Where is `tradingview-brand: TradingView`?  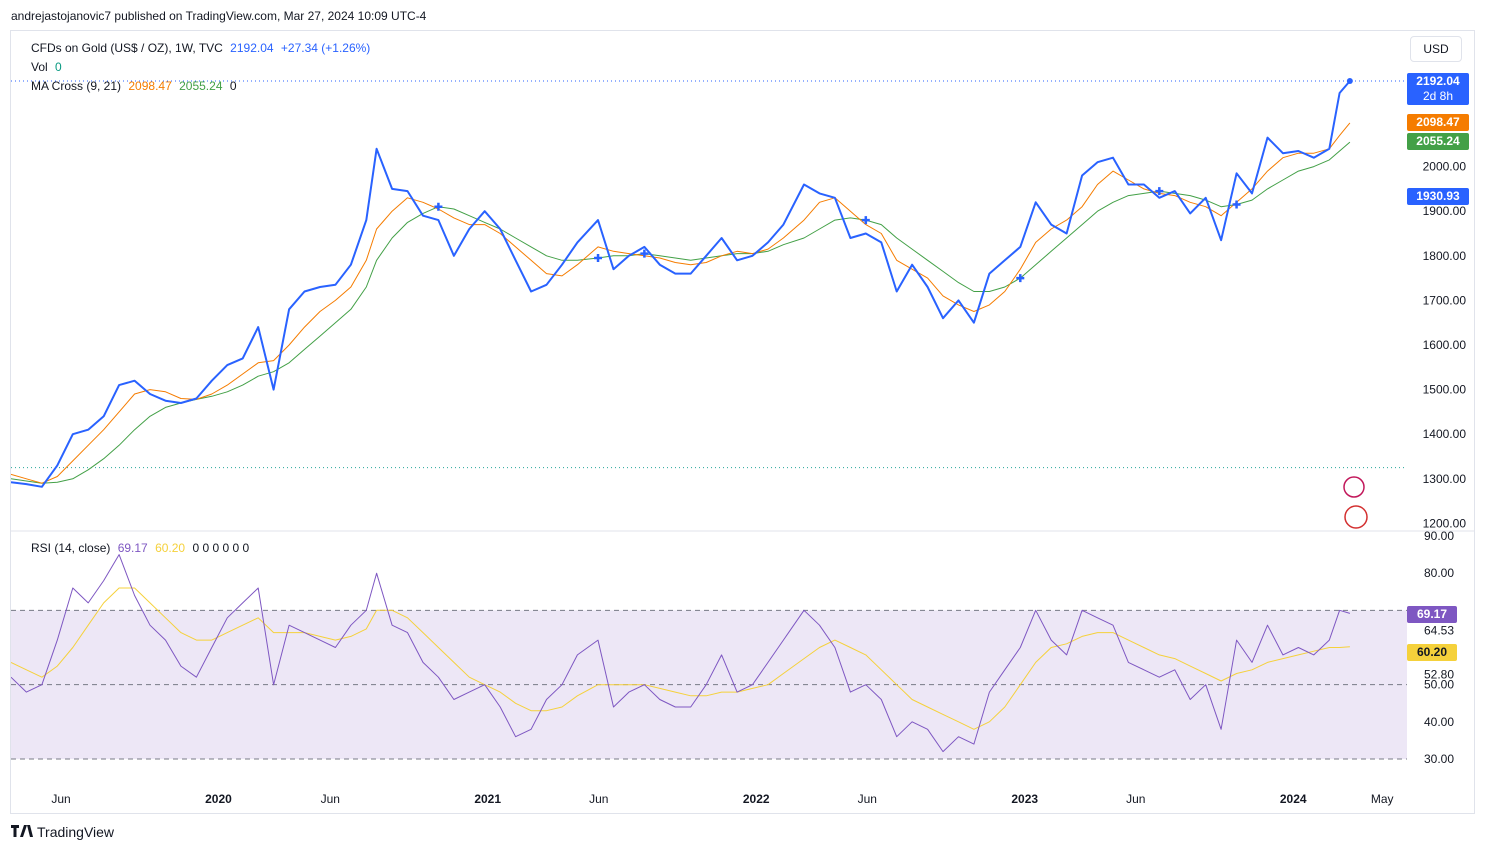 tradingview-brand: TradingView is located at coordinates (76, 832).